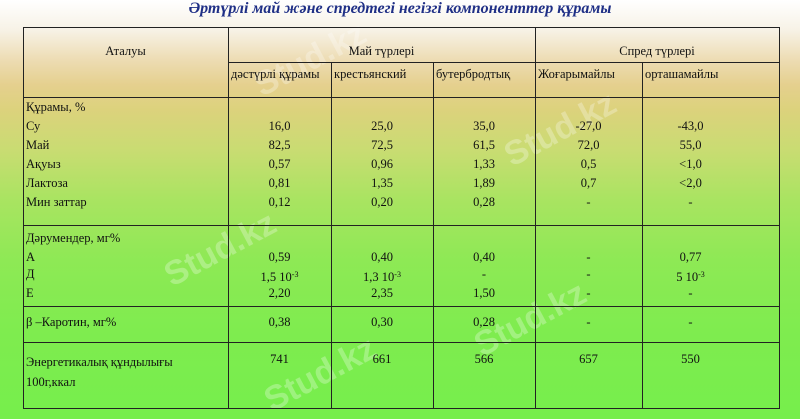 Image resolution: width=800 pixels, height=420 pixels. I want to click on cell: 2,20, so click(279, 293).